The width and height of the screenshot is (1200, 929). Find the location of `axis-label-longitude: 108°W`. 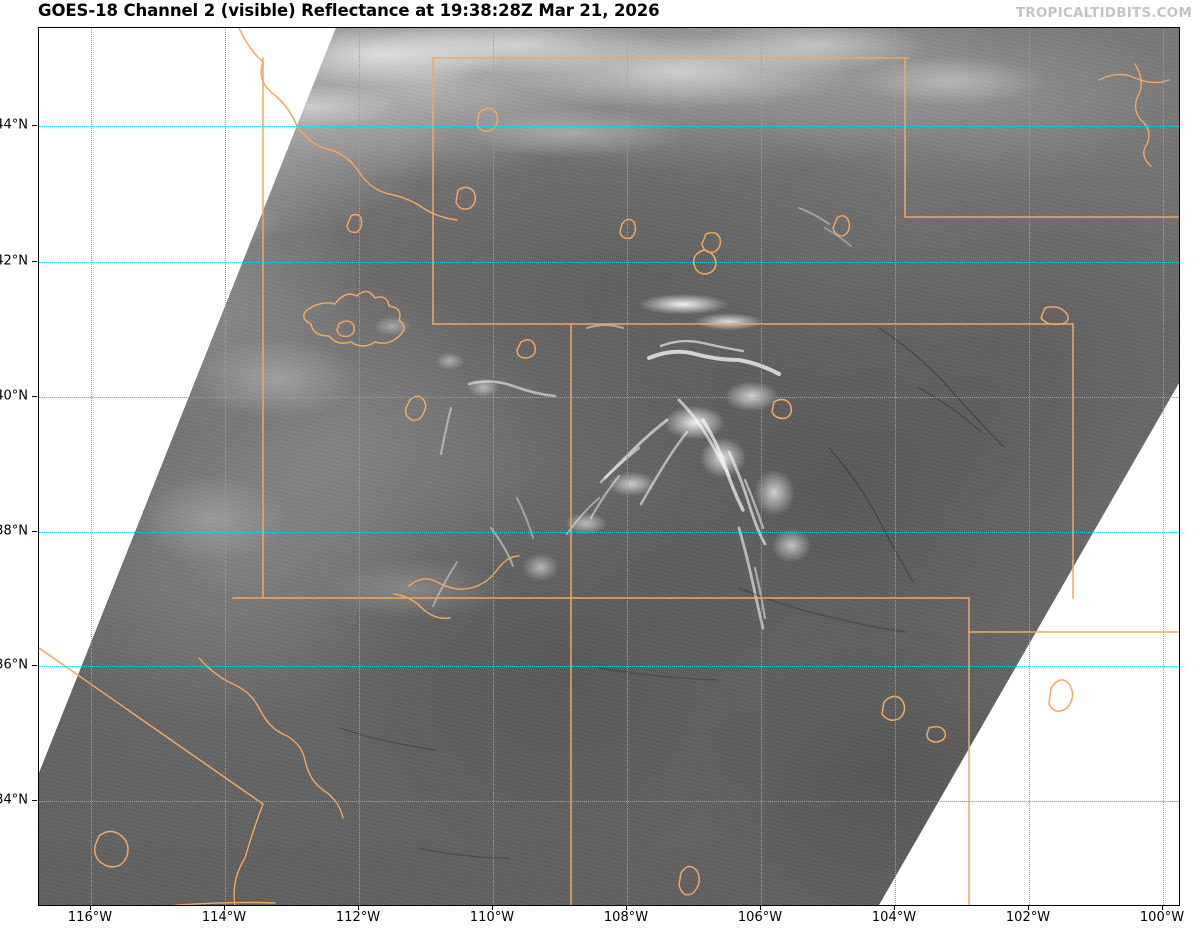

axis-label-longitude: 108°W is located at coordinates (626, 917).